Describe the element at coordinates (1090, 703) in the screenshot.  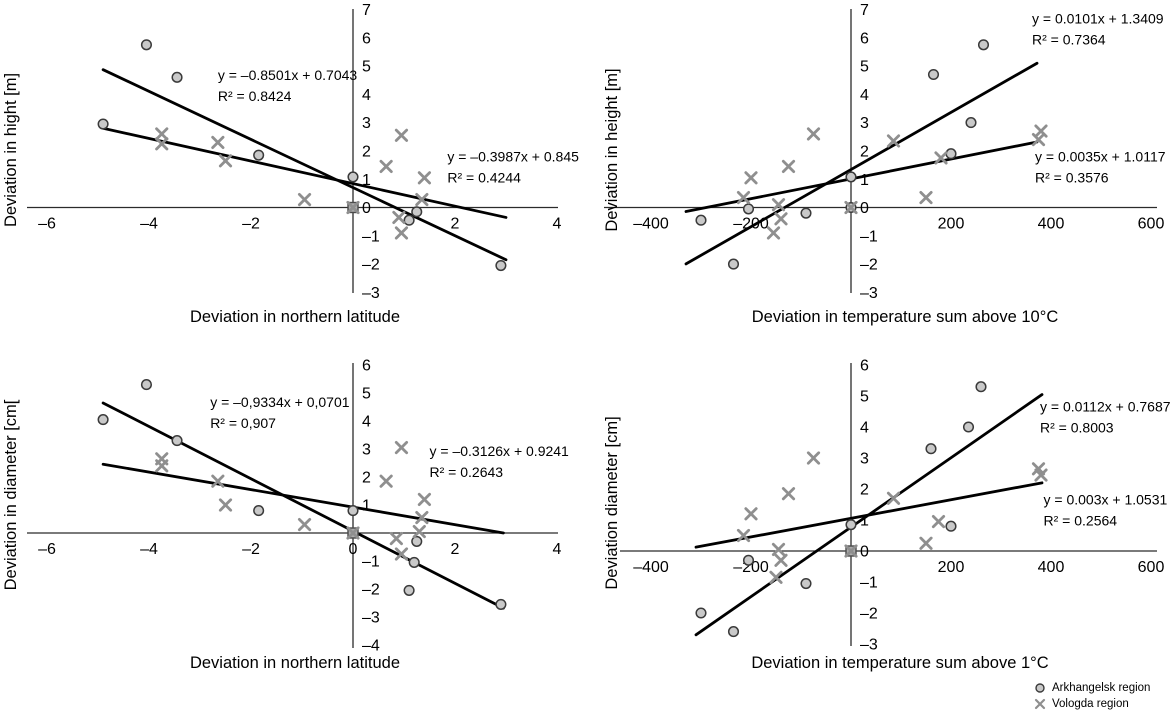
I see `legend-label: Vologda region` at that location.